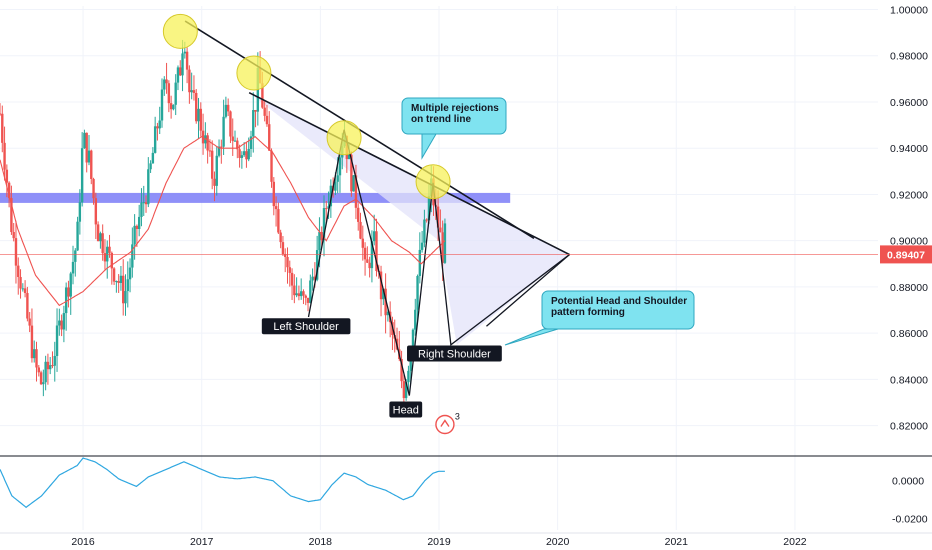 Image resolution: width=932 pixels, height=550 pixels. What do you see at coordinates (528, 290) in the screenshot?
I see `projection-line` at bounding box center [528, 290].